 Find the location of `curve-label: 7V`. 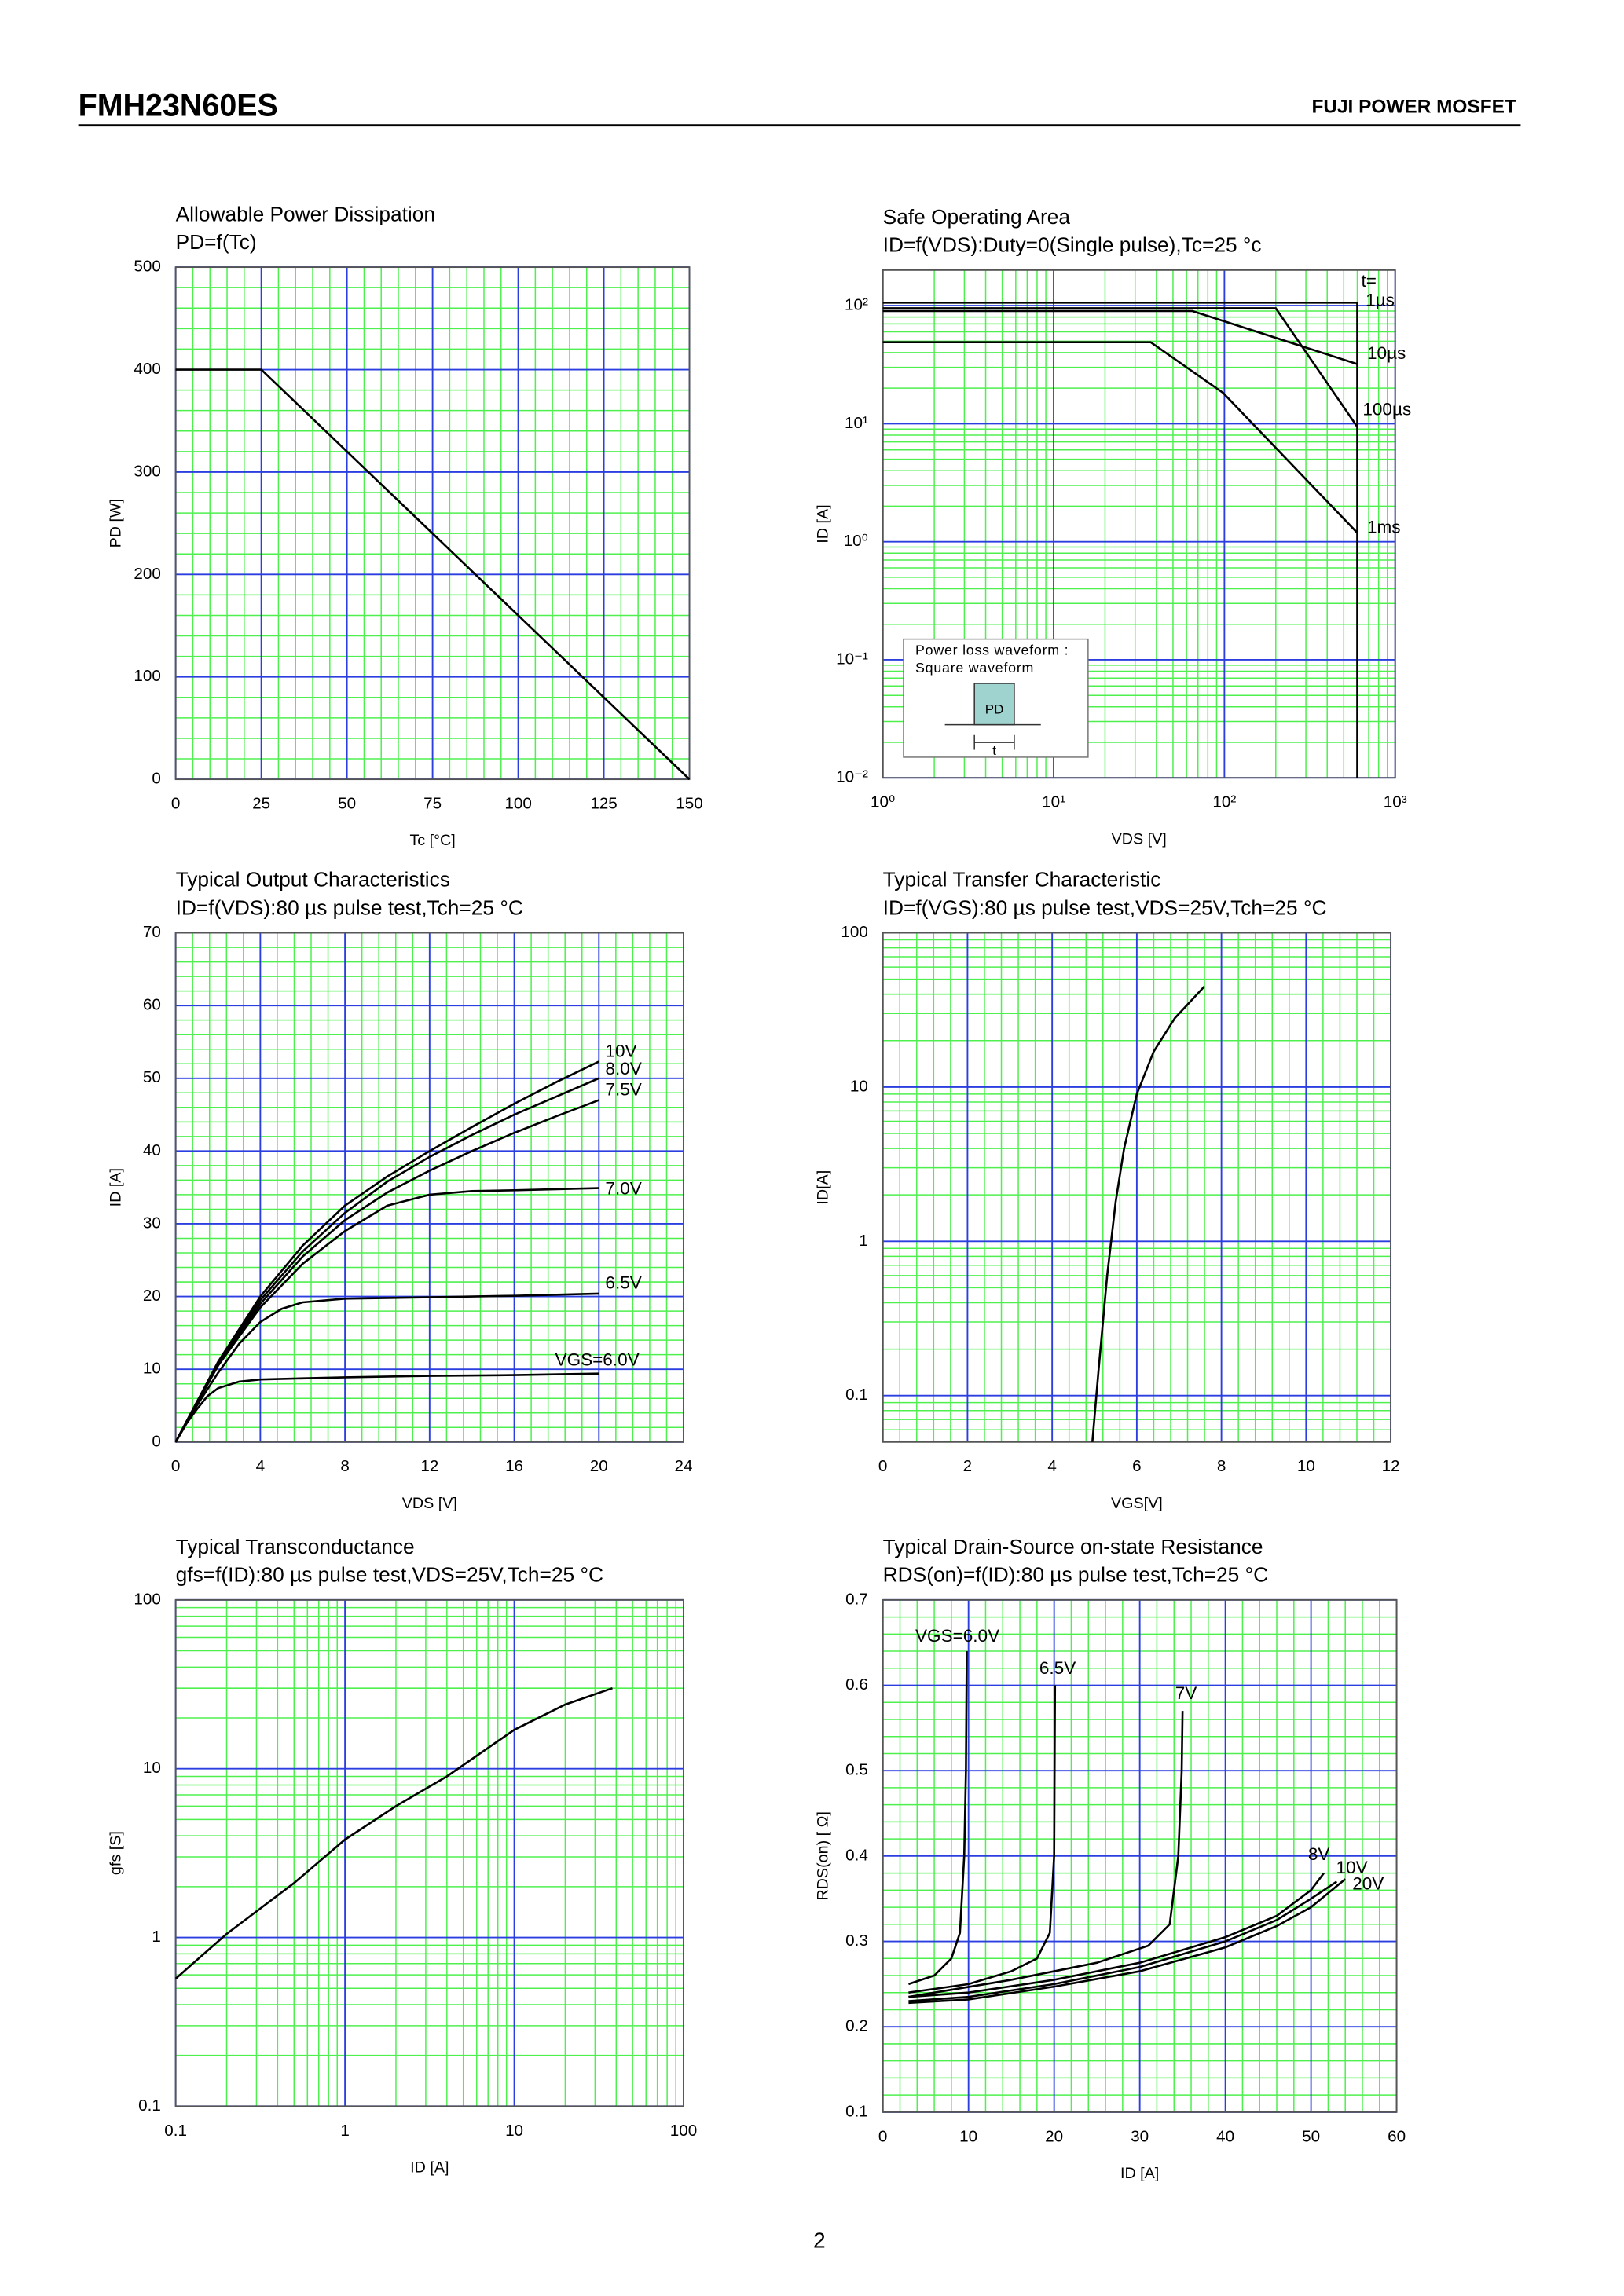

curve-label: 7V is located at coordinates (1186, 1693).